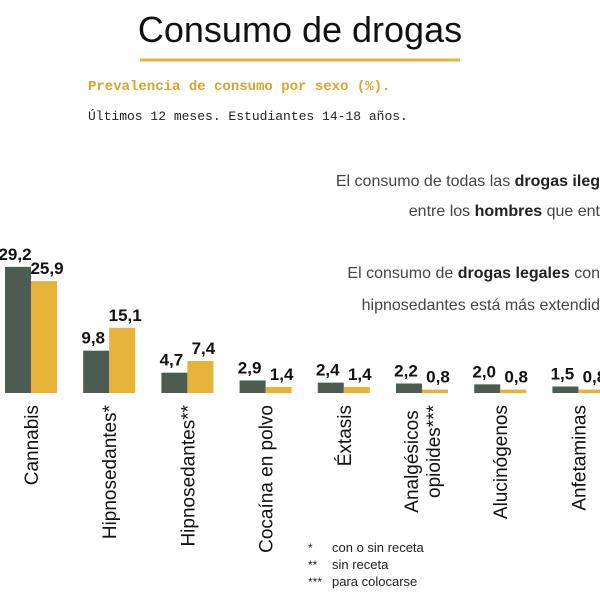 Image resolution: width=600 pixels, height=600 pixels. Describe the element at coordinates (300, 29) in the screenshot. I see `title: Consumo de drogas` at that location.